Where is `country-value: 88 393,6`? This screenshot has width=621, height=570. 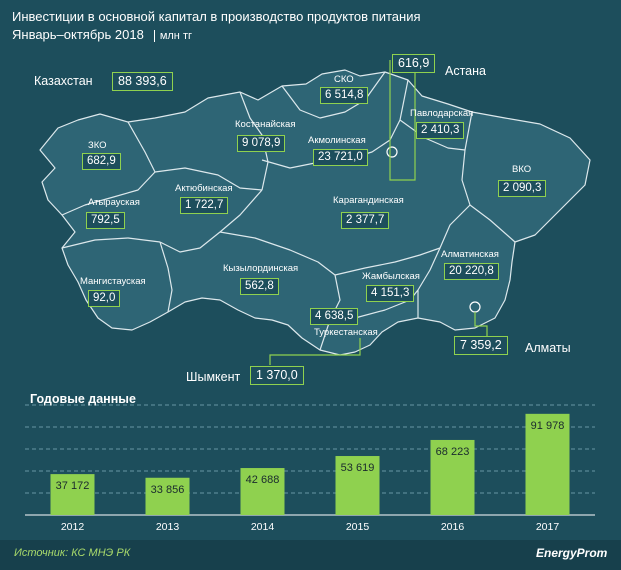 country-value: 88 393,6 is located at coordinates (142, 81).